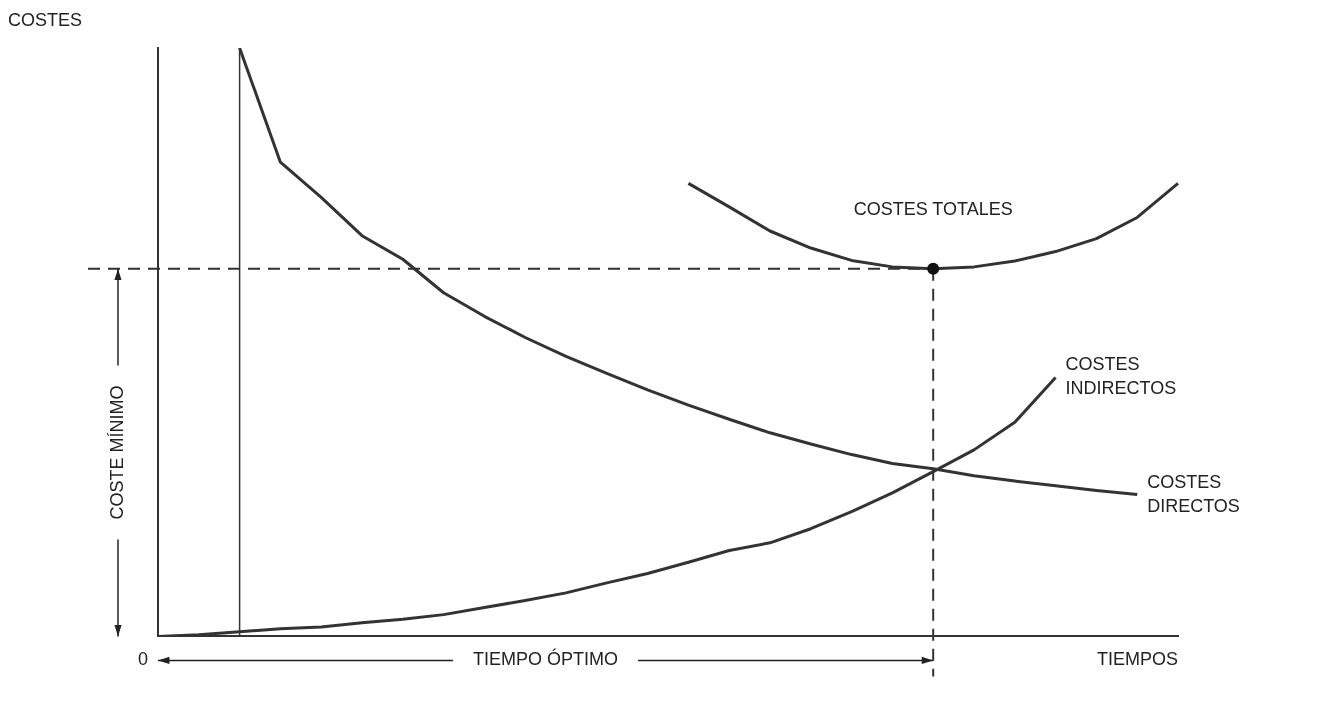 This screenshot has width=1320, height=722. I want to click on text: COSTES TOTALES, so click(933, 208).